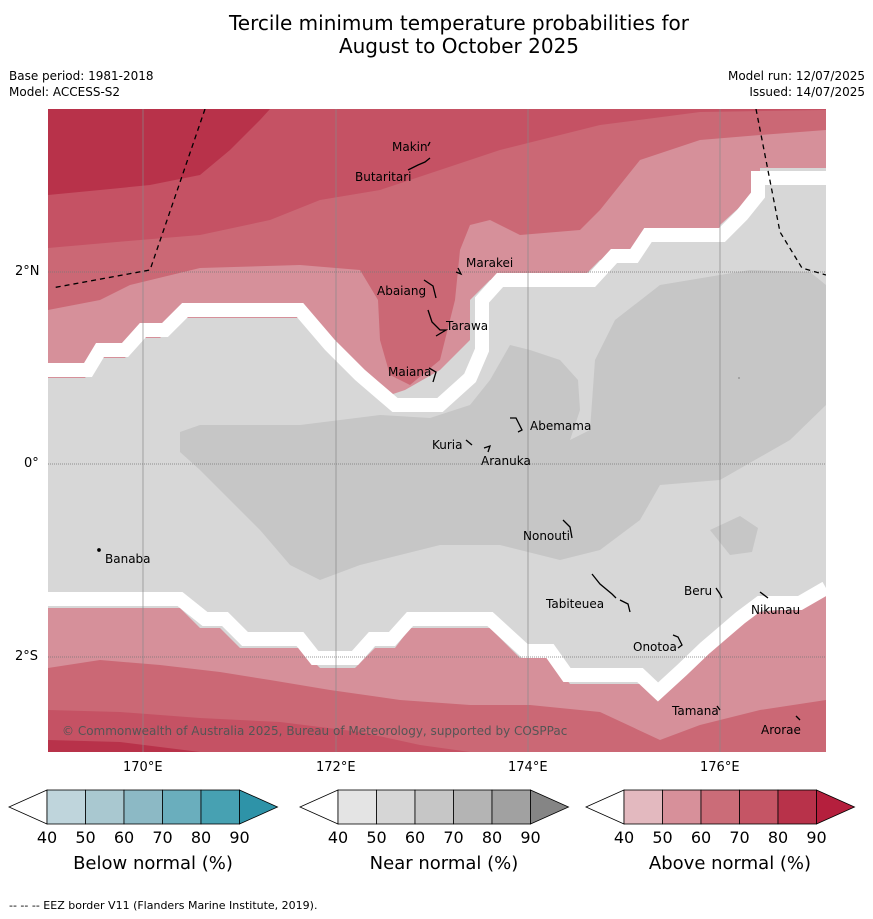 This screenshot has width=873, height=919. Describe the element at coordinates (124, 746) in the screenshot. I see `above-normal-80-south` at that location.